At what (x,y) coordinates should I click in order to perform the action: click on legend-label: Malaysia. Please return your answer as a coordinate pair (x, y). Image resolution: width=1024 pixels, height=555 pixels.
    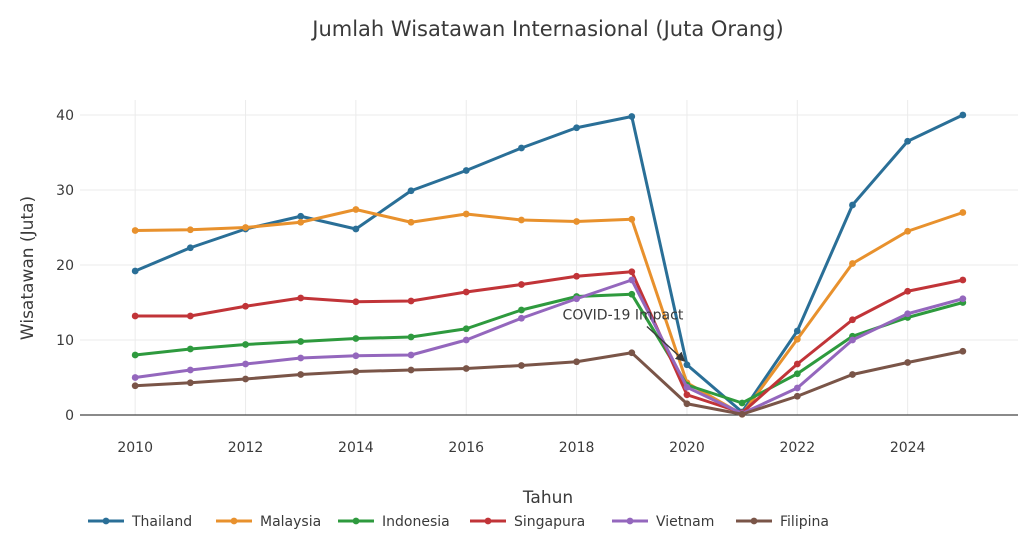
    Looking at the image, I should click on (290, 522).